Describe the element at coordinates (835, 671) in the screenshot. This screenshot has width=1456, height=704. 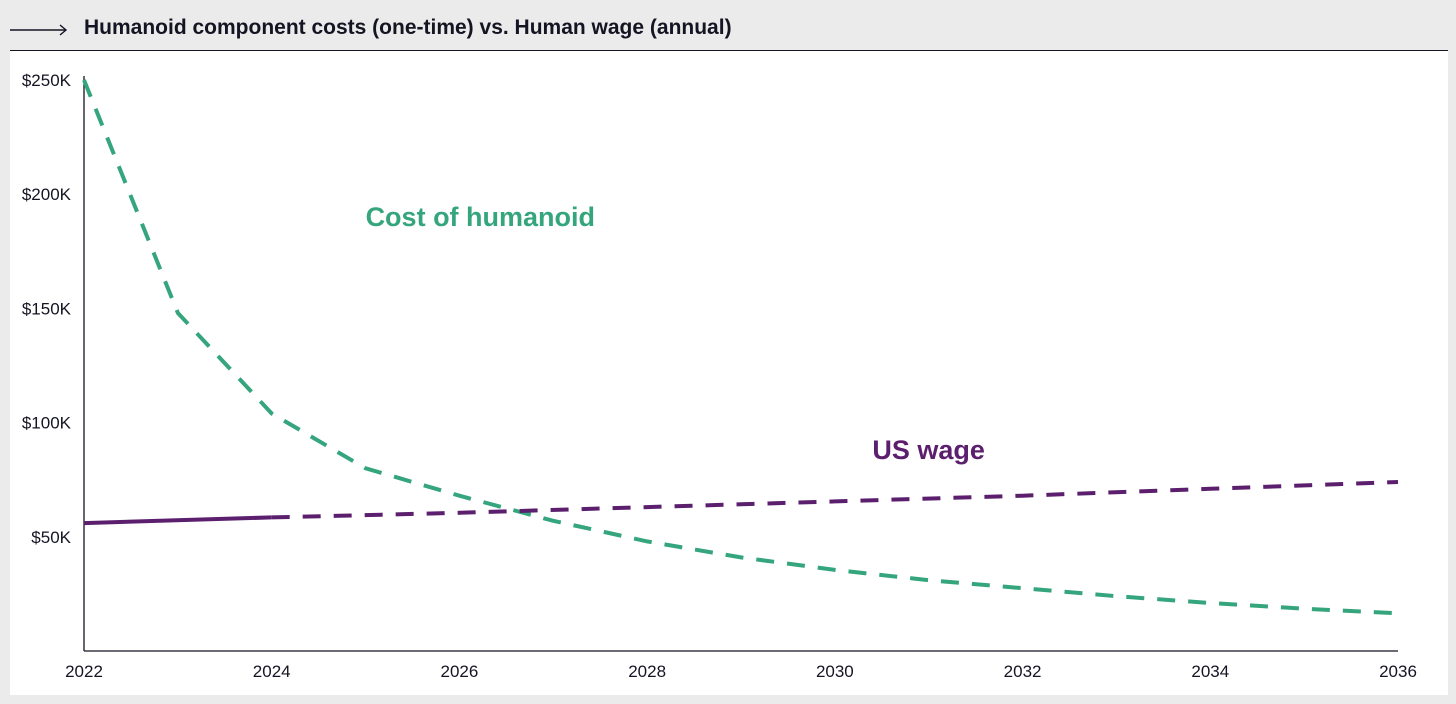
I see `x-tick-label: 2030` at that location.